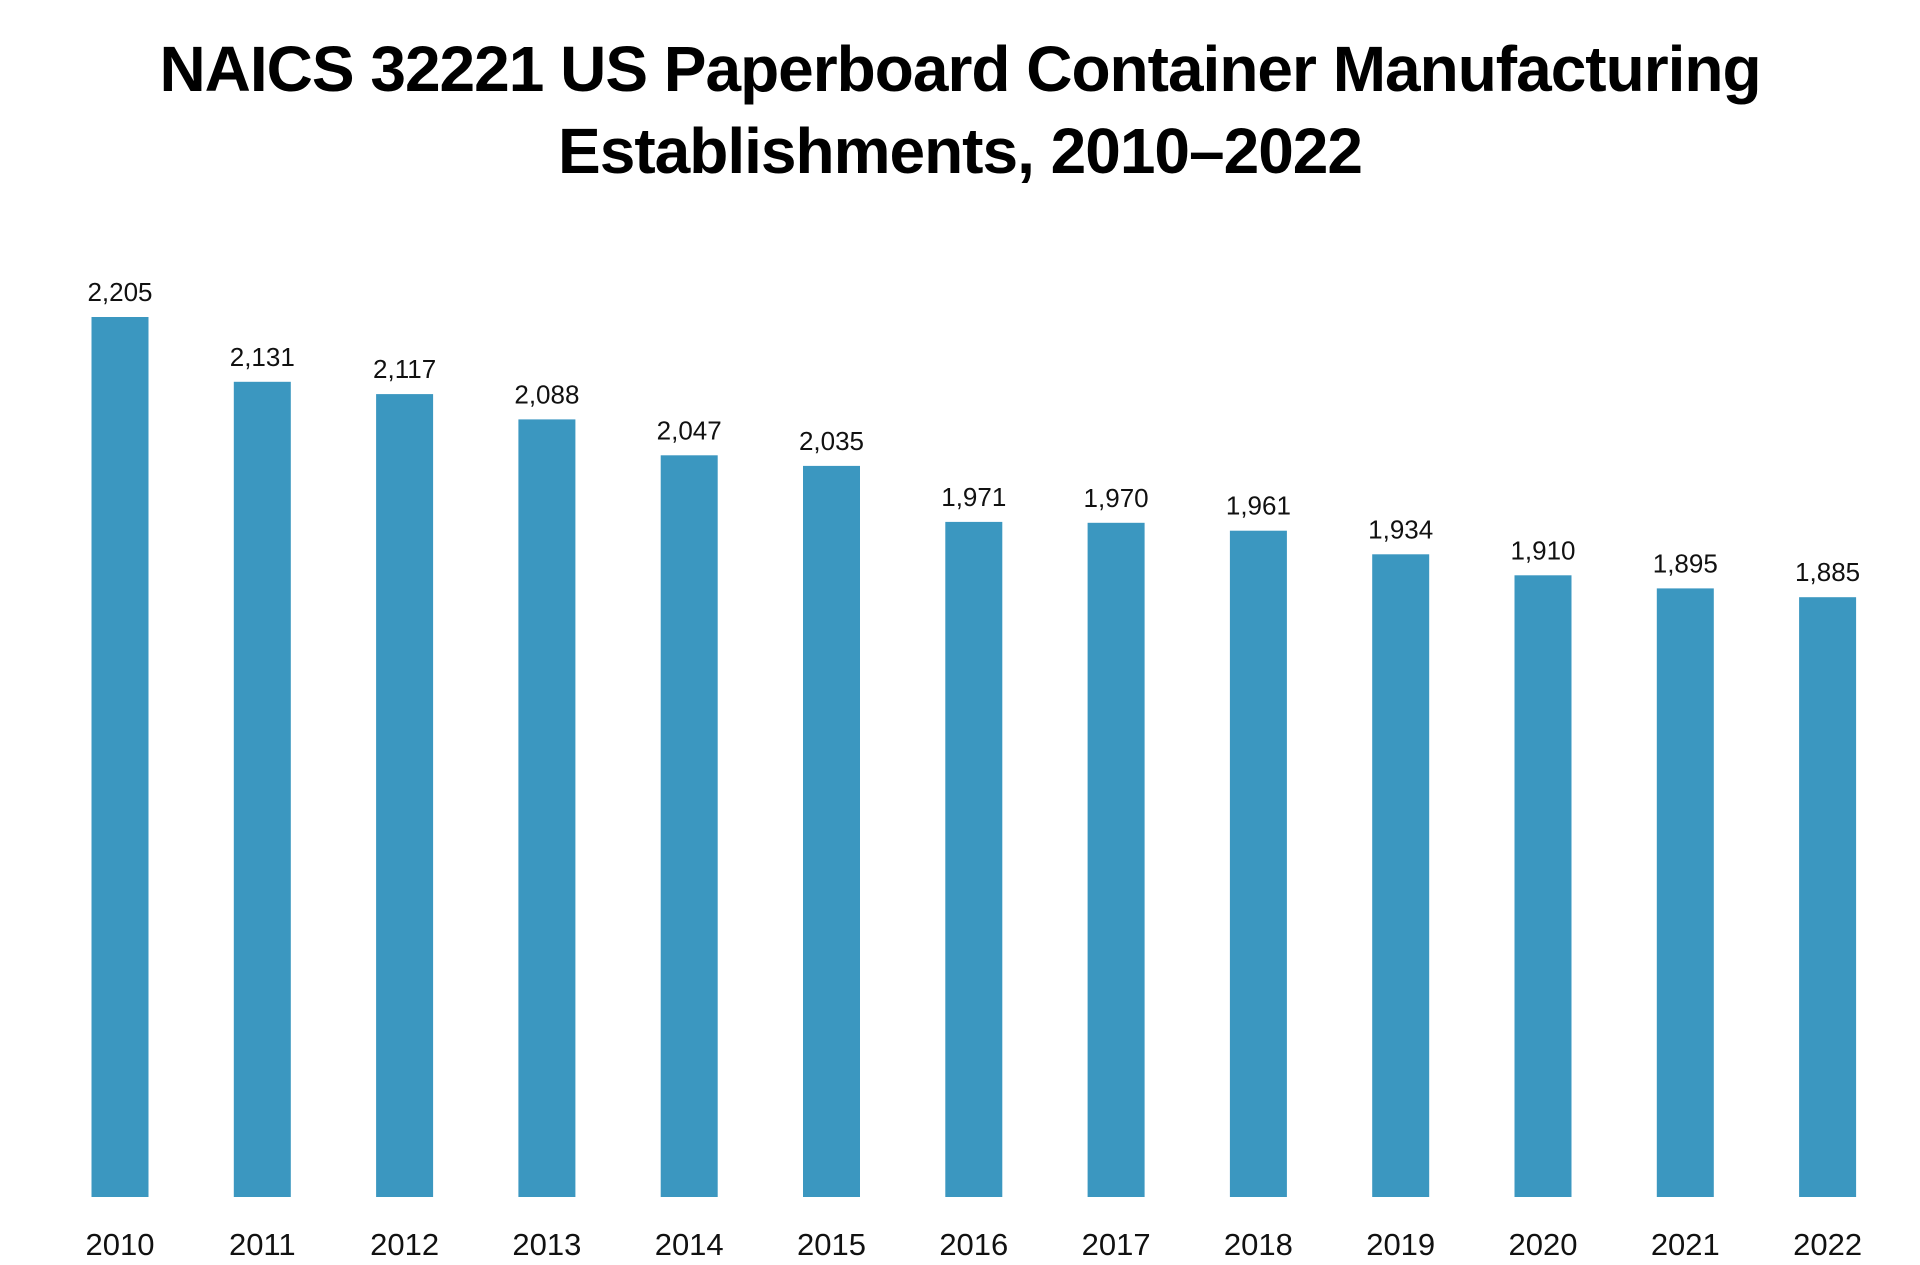 This screenshot has height=1265, width=1920. What do you see at coordinates (1543, 1244) in the screenshot?
I see `x-tick-label-2020: 2020` at bounding box center [1543, 1244].